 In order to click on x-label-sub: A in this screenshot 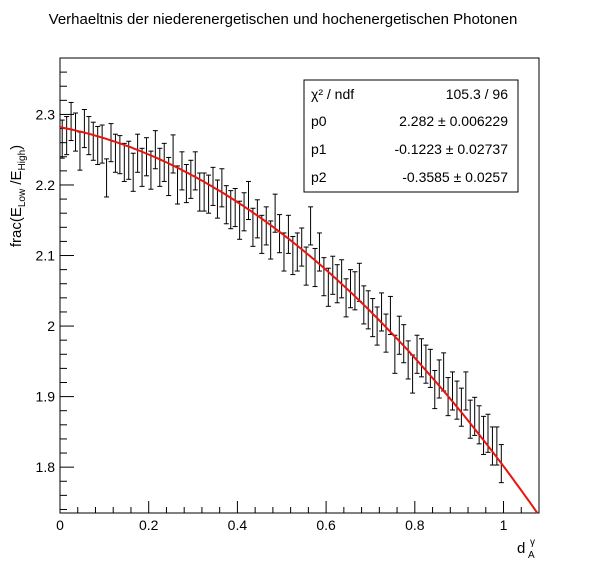, I will do `click(531, 555)`.